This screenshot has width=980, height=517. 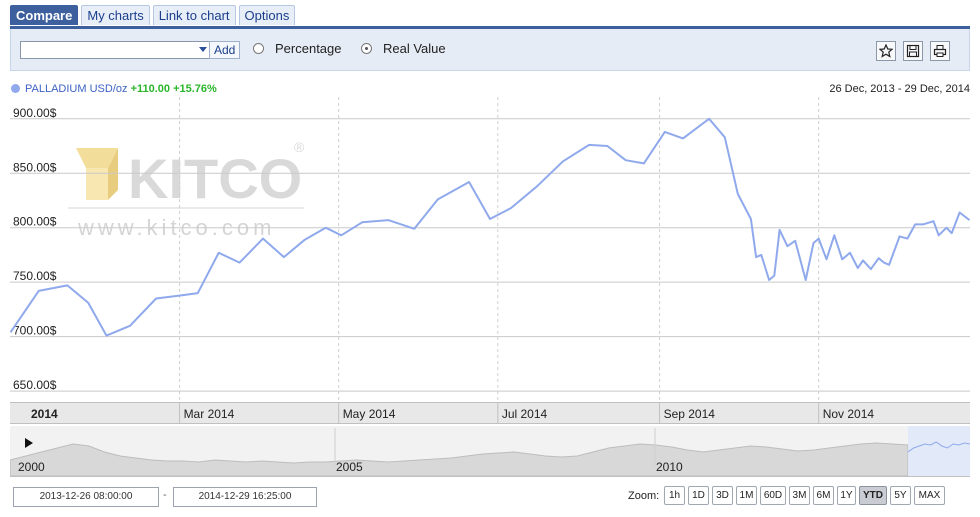 What do you see at coordinates (86, 497) in the screenshot?
I see `start-date-field: 2013-12-26 08:00:00` at bounding box center [86, 497].